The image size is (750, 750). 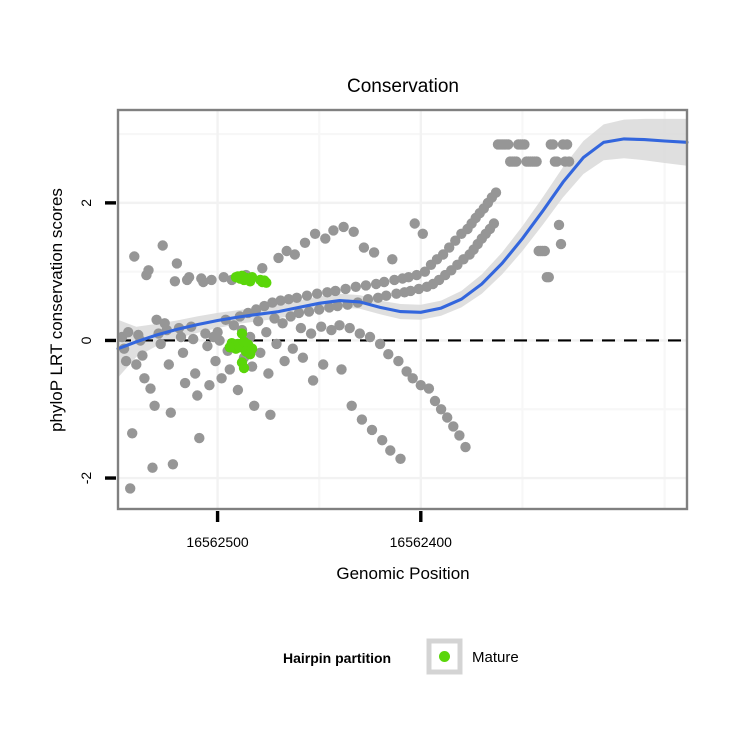 What do you see at coordinates (402, 573) in the screenshot?
I see `x-axis-title: Genomic Position` at bounding box center [402, 573].